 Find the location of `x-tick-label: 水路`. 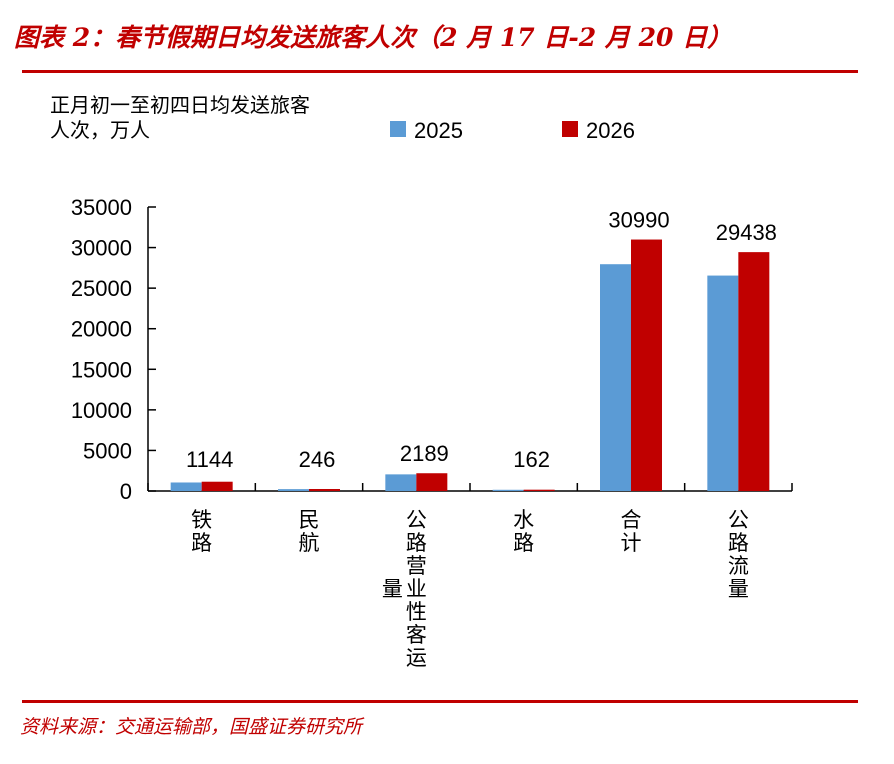

x-tick-label: 水路 is located at coordinates (523, 532).